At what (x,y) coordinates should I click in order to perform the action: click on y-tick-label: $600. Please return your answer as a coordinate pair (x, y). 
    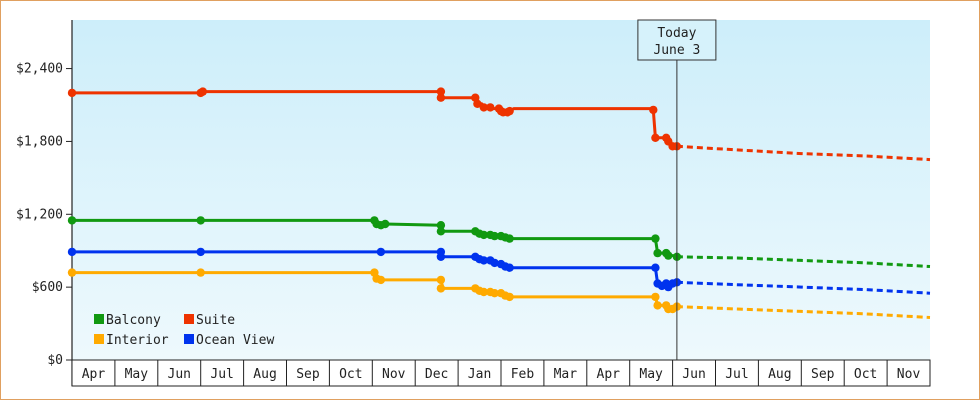
    Looking at the image, I should click on (47, 287).